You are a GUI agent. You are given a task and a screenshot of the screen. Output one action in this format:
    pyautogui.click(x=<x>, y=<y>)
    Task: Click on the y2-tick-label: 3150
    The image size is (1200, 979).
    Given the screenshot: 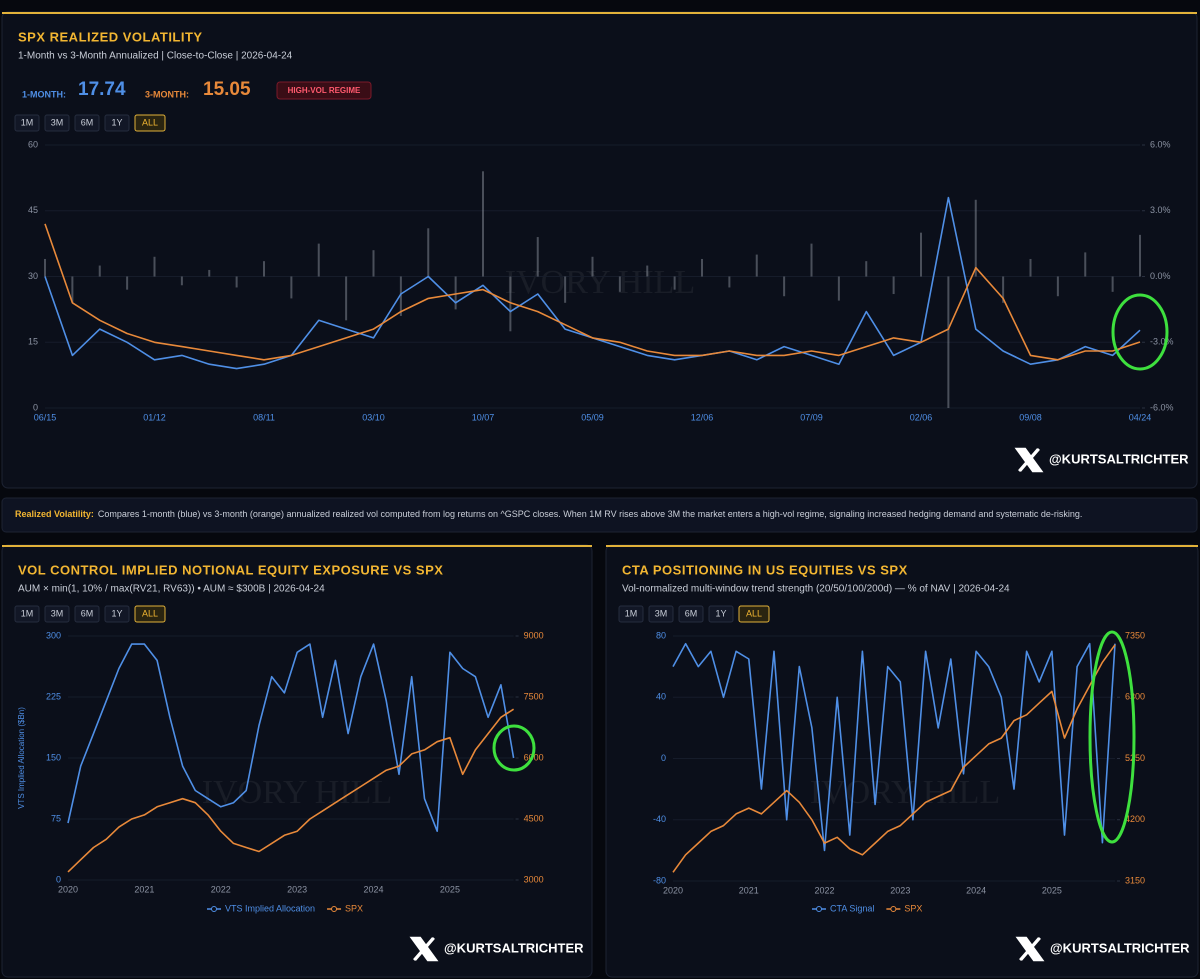 What is the action you would take?
    pyautogui.click(x=1135, y=880)
    